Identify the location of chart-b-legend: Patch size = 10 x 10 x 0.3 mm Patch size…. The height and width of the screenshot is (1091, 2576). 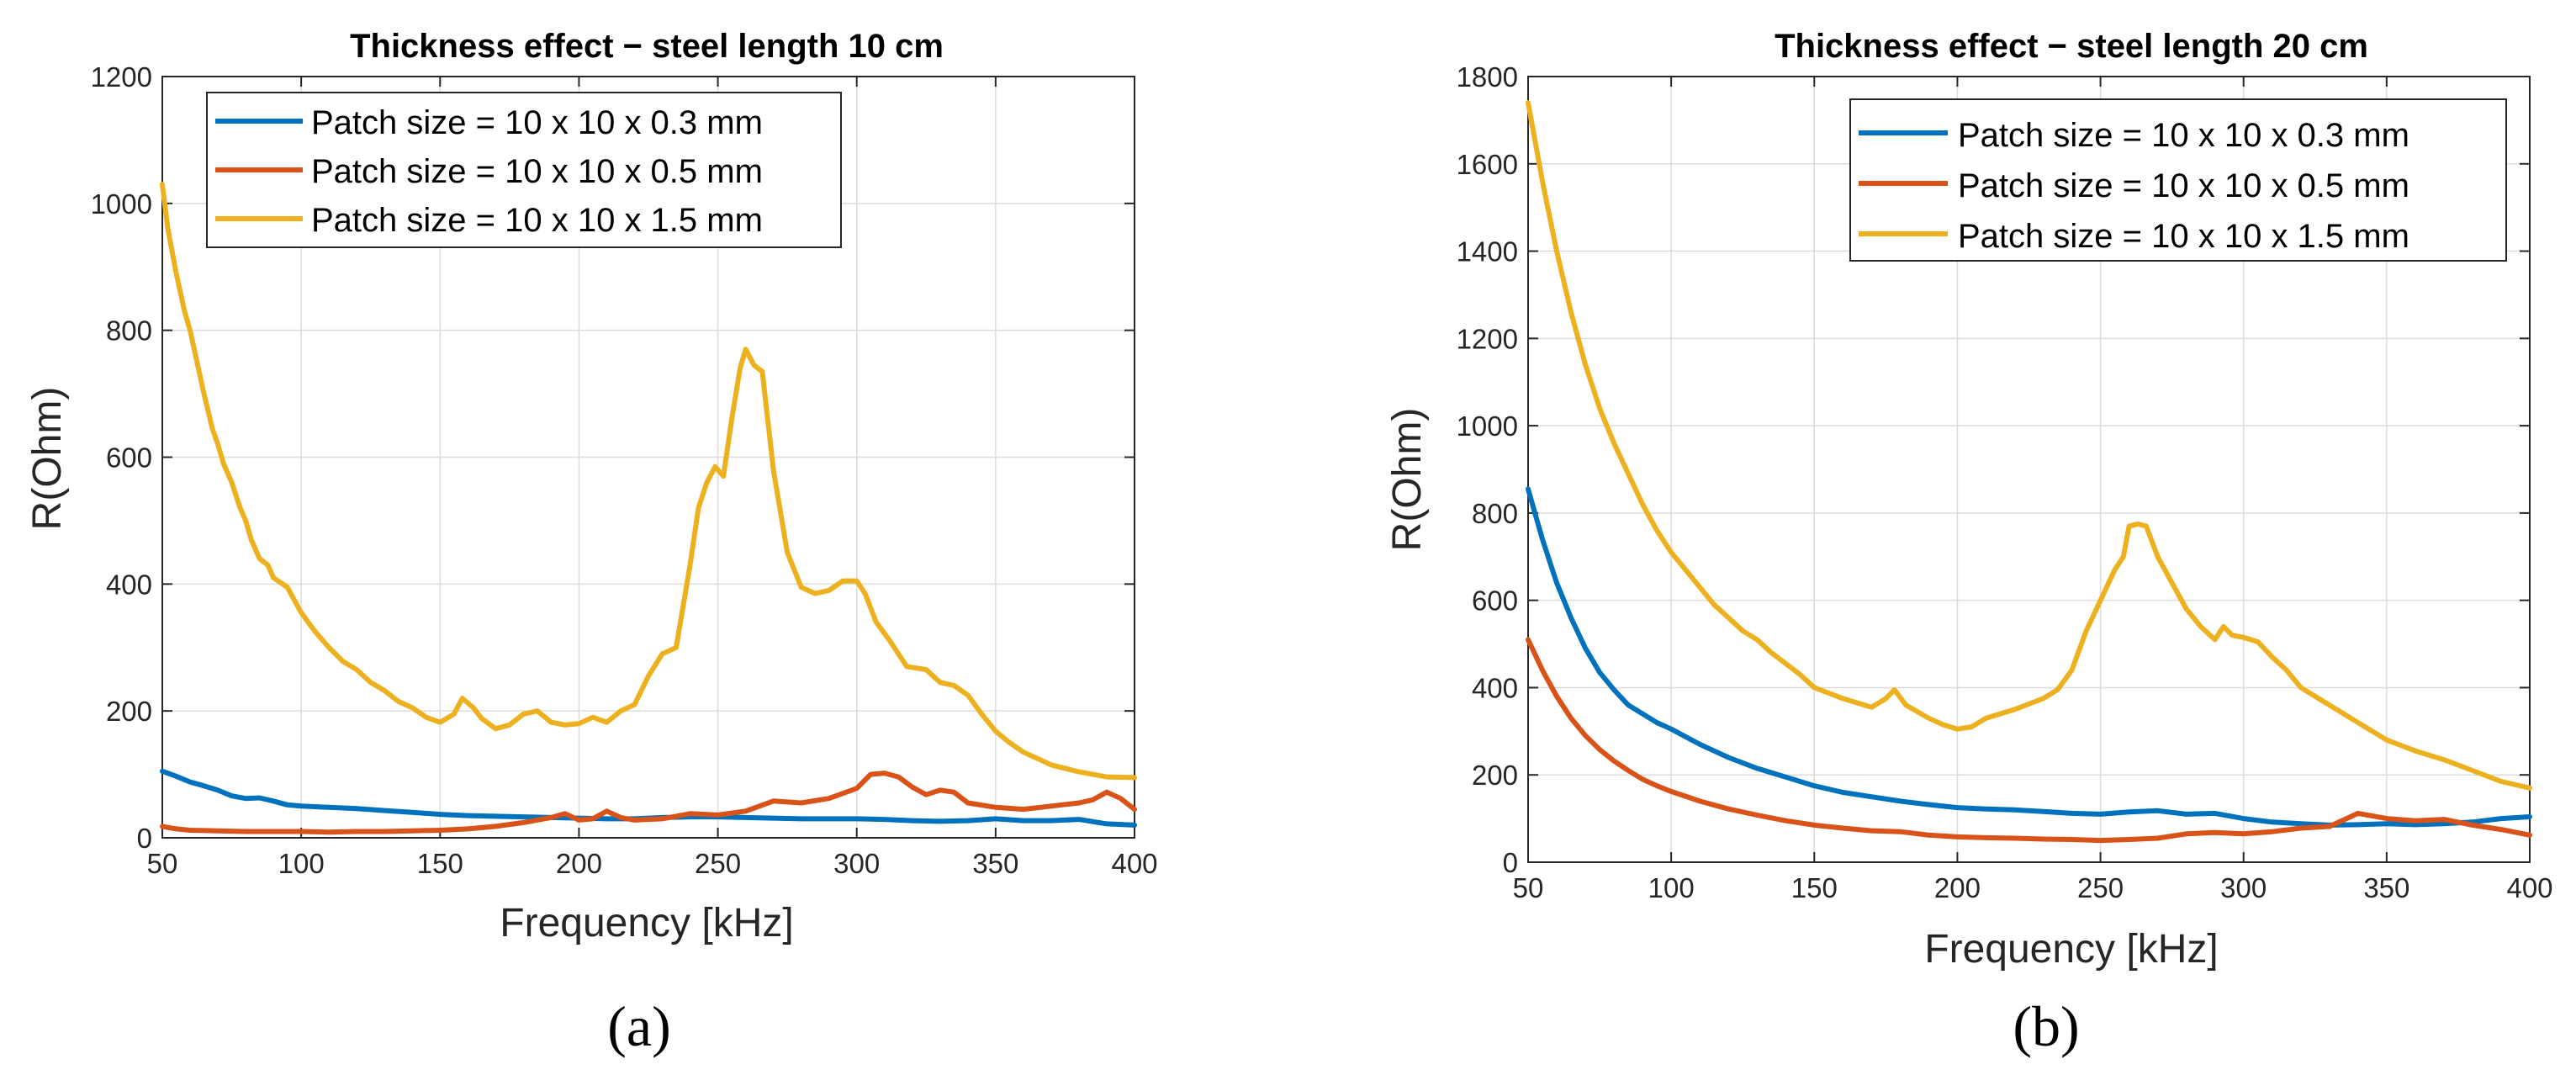
(2178, 180).